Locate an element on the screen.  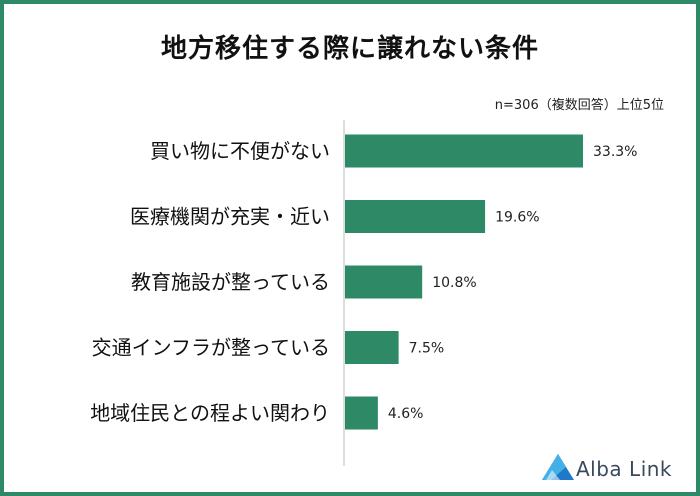
value-label: 10.8% is located at coordinates (454, 283).